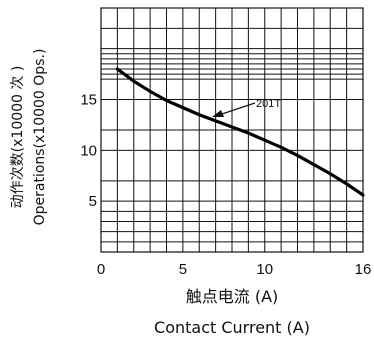 This screenshot has height=347, width=374. I want to click on x-tick-label: 16, so click(363, 269).